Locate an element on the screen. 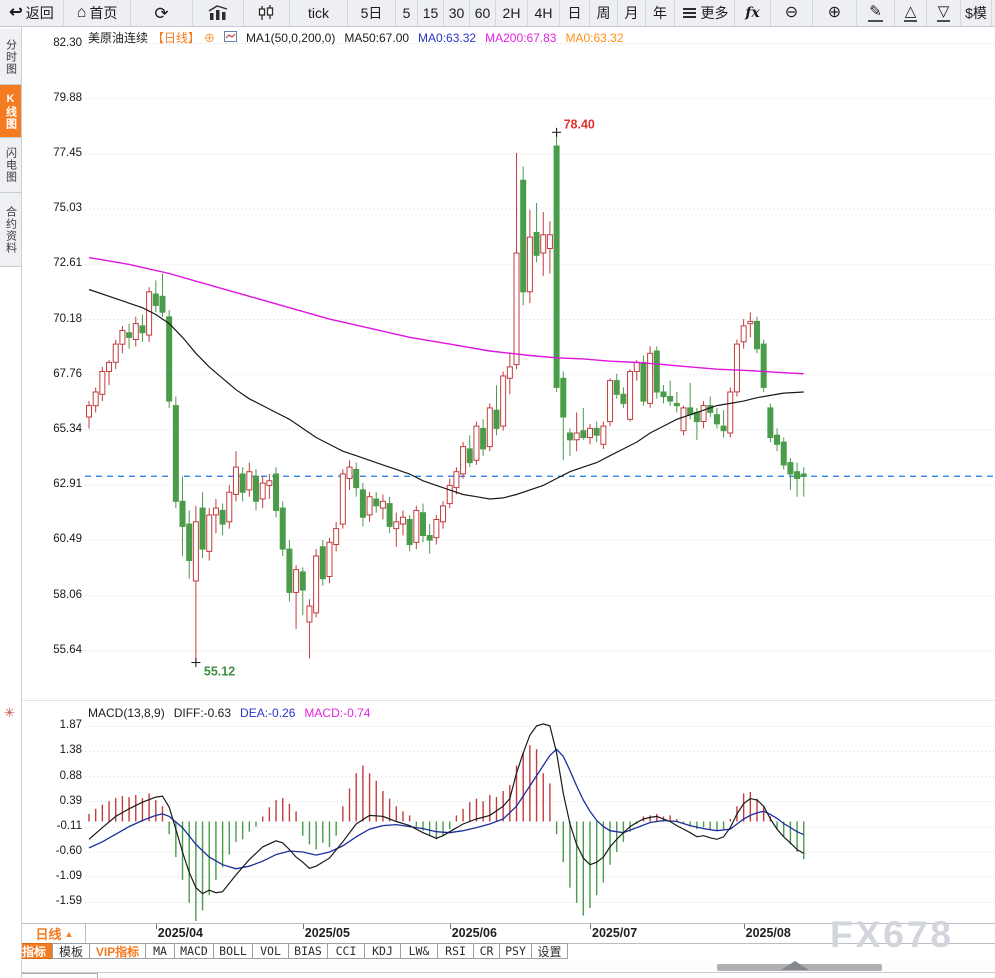 The image size is (995, 978). interval-year-button: 年 is located at coordinates (660, 13).